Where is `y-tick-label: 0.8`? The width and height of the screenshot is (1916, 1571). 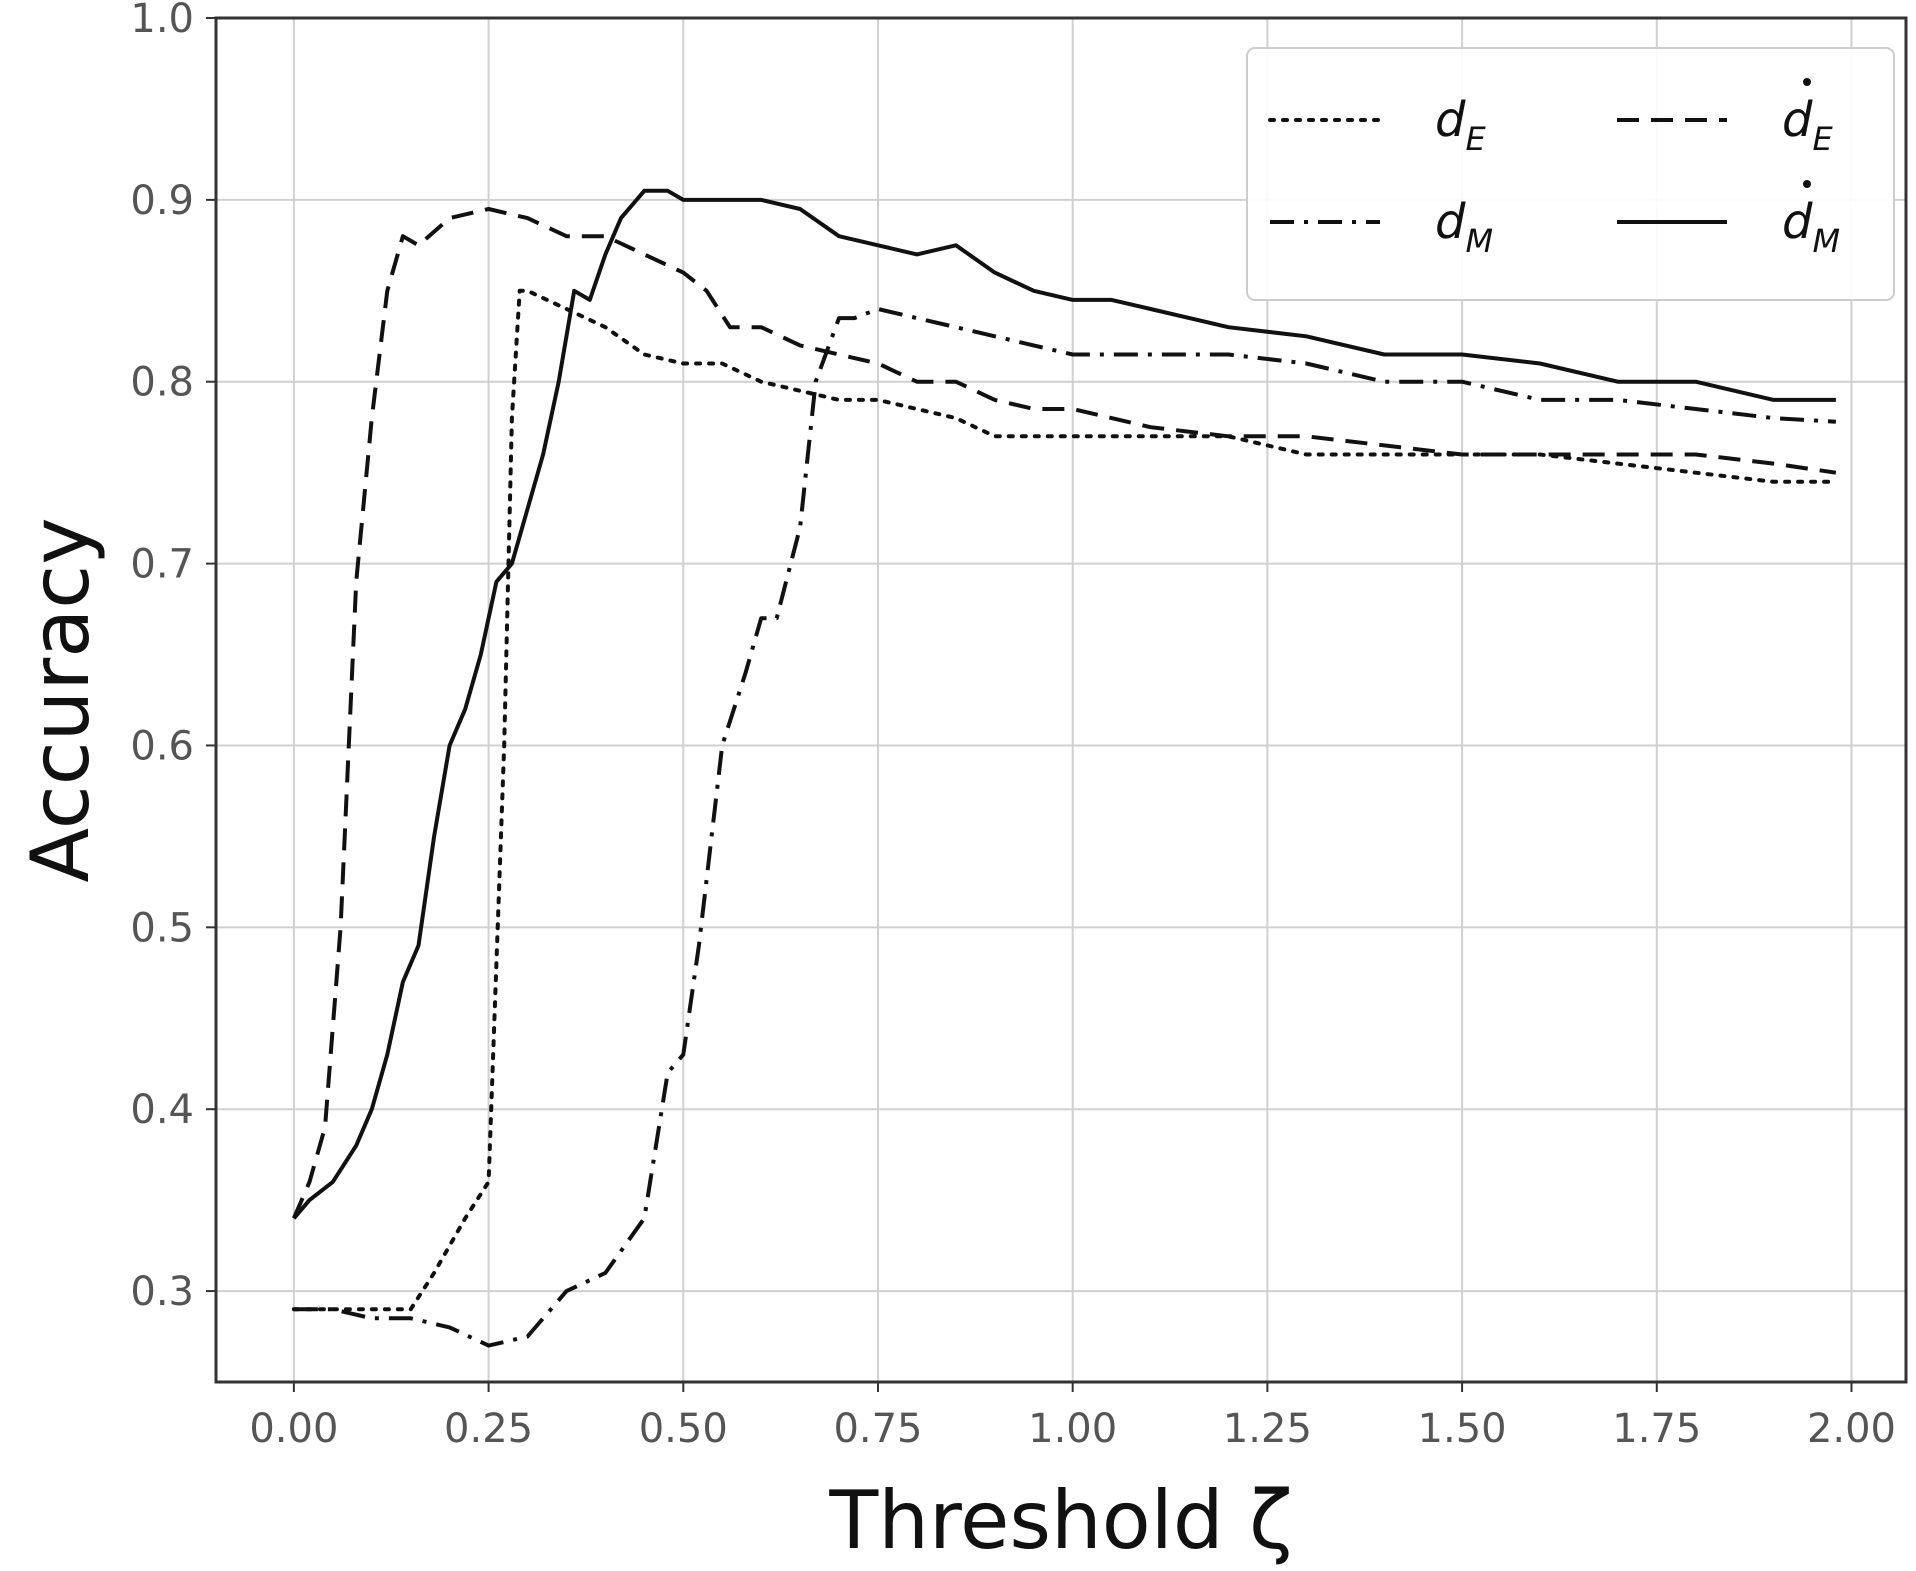
y-tick-label: 0.8 is located at coordinates (162, 383).